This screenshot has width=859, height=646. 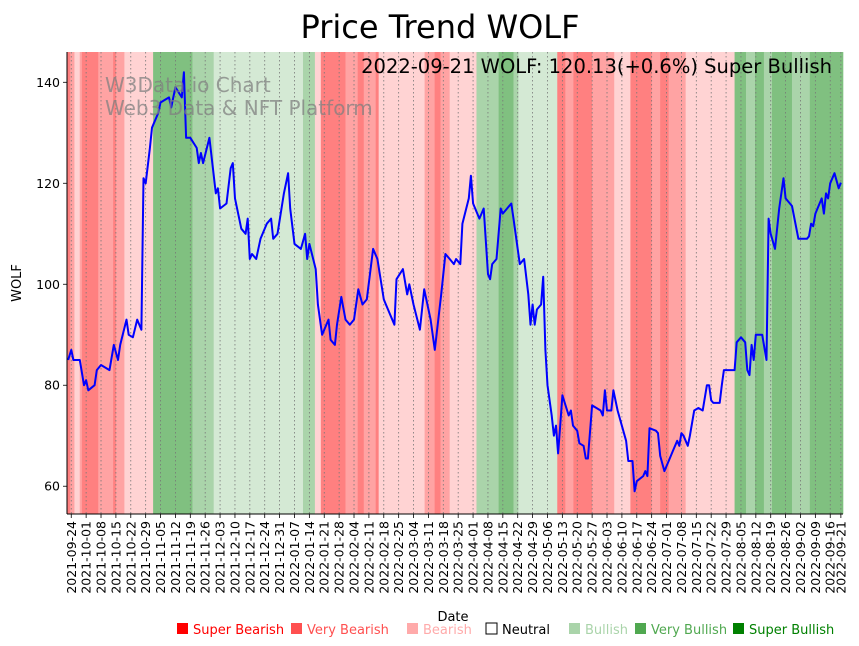 I want to click on y-tick-label: 140, so click(x=48, y=82).